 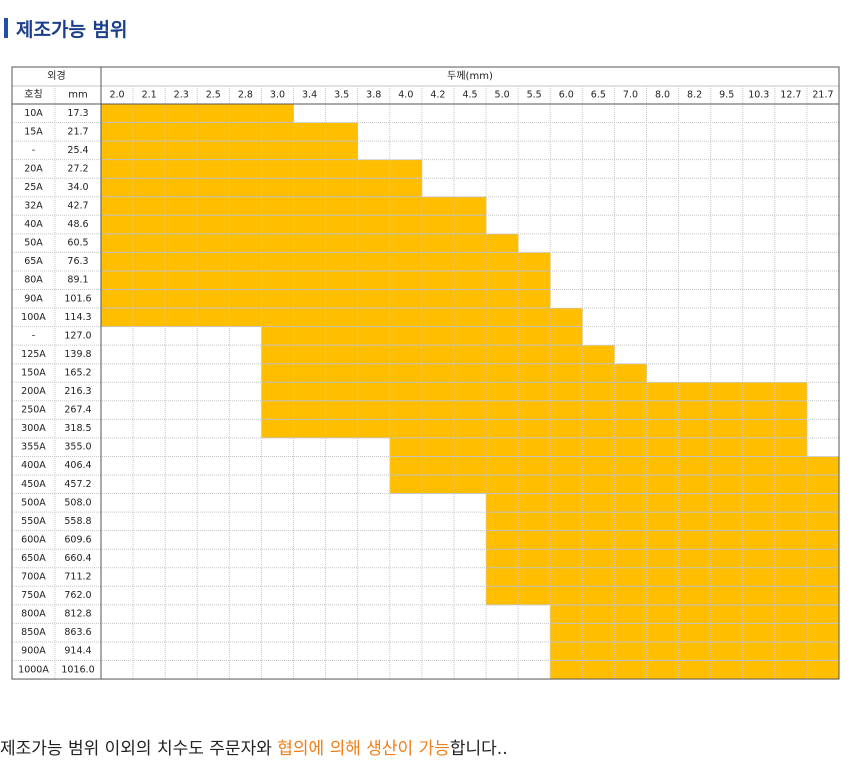 What do you see at coordinates (77, 298) in the screenshot?
I see `outer-diameter-cell: 101.6` at bounding box center [77, 298].